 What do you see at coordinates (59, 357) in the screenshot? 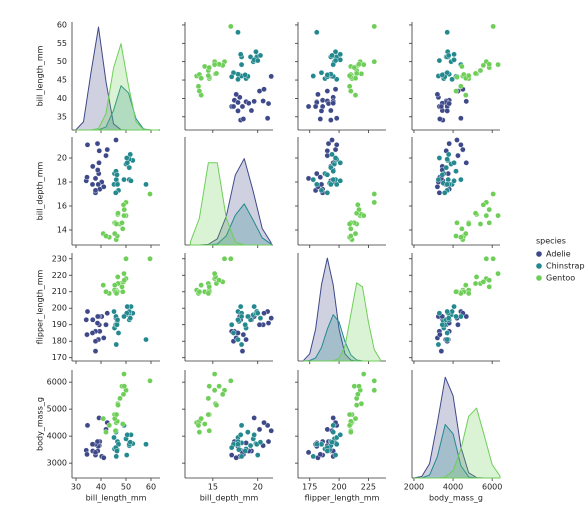
I see `y-tick-label: 170` at bounding box center [59, 357].